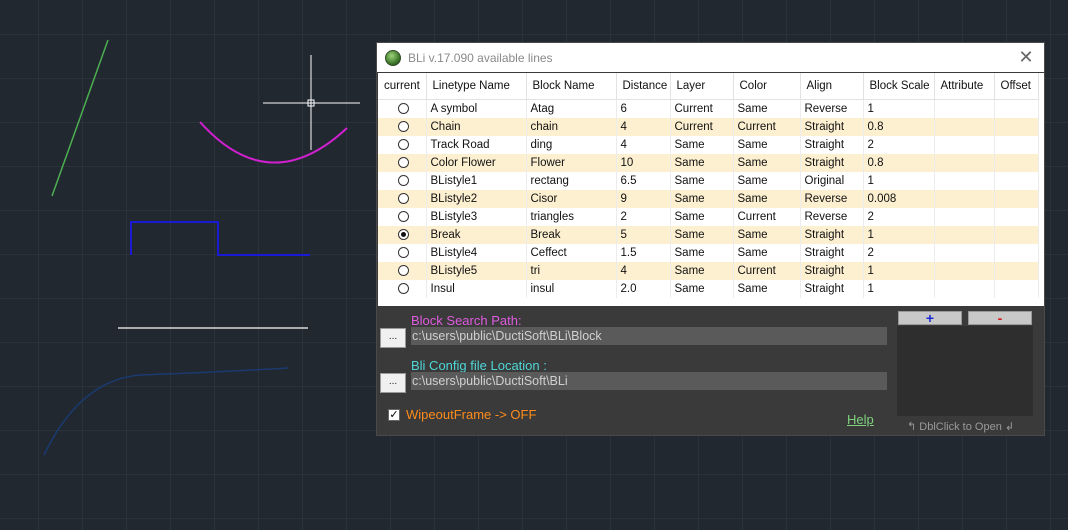 The height and width of the screenshot is (530, 1068). What do you see at coordinates (571, 86) in the screenshot?
I see `col-header-block-name: Block Name` at bounding box center [571, 86].